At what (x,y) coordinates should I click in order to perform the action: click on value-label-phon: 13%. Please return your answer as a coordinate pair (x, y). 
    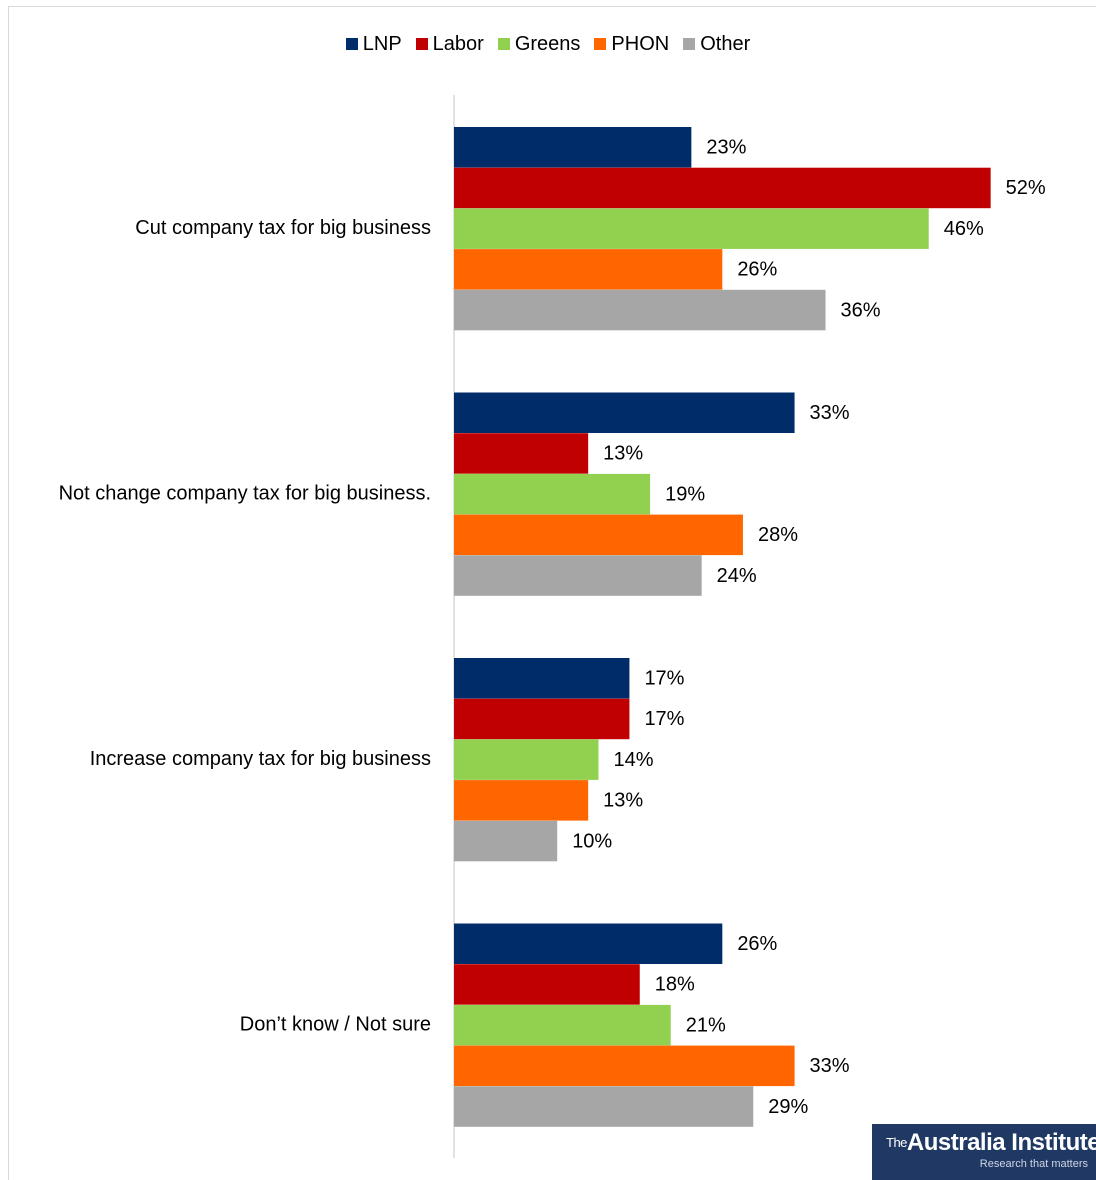
    Looking at the image, I should click on (623, 801).